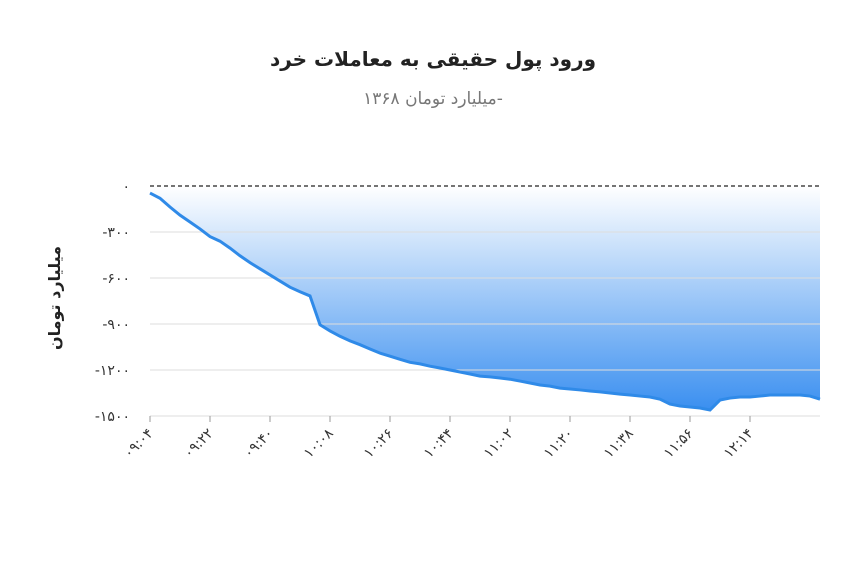 The height and width of the screenshot is (587, 867). I want to click on y-tick-label: -۹۰۰, so click(116, 325).